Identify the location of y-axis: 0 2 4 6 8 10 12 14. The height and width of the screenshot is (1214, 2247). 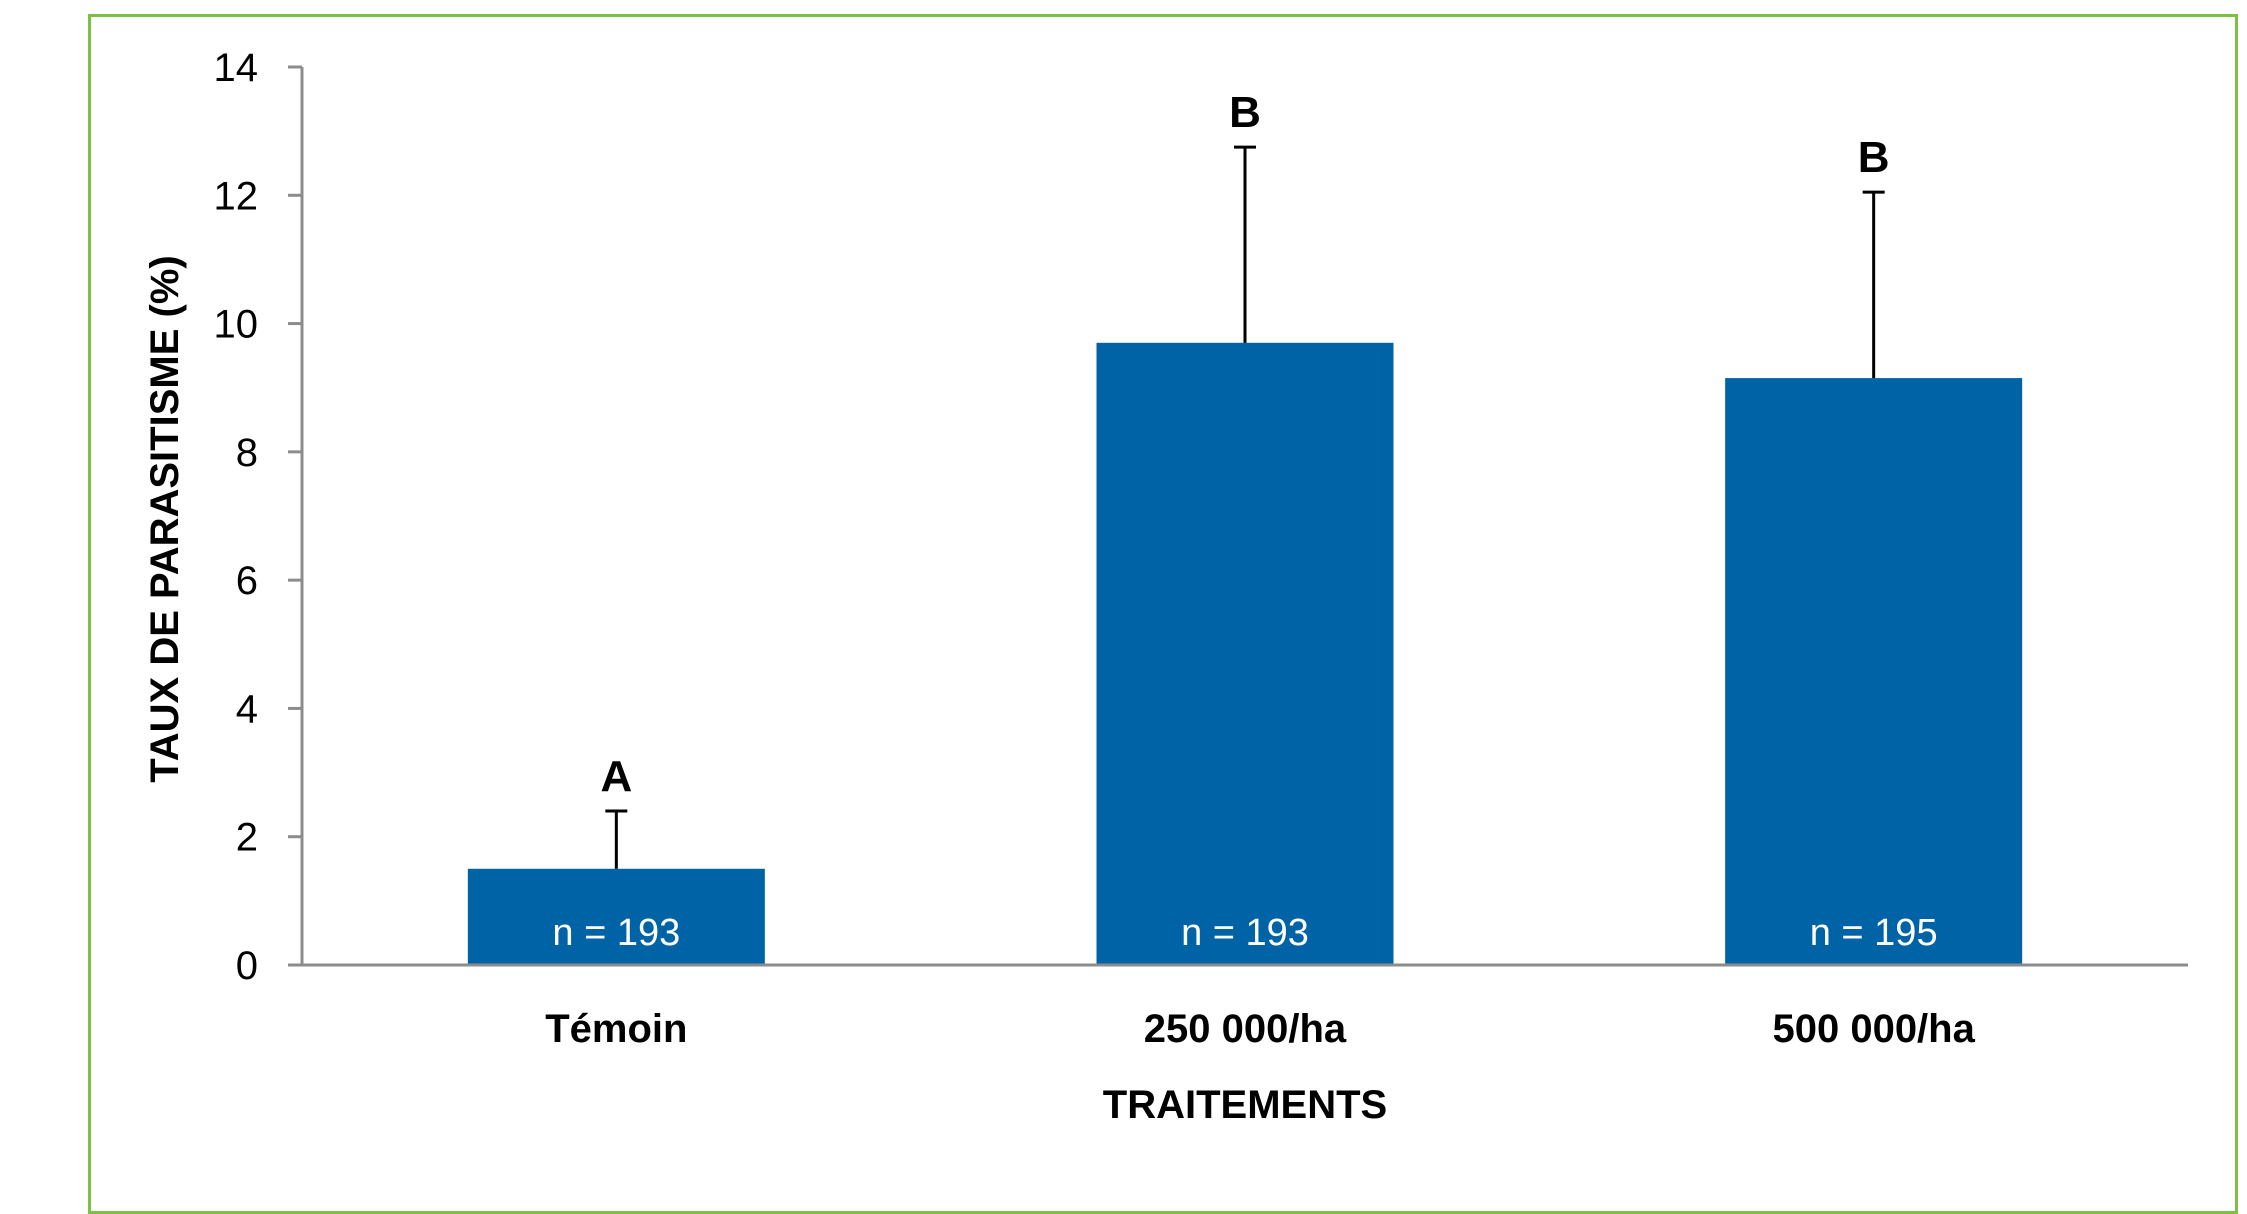
(259, 517).